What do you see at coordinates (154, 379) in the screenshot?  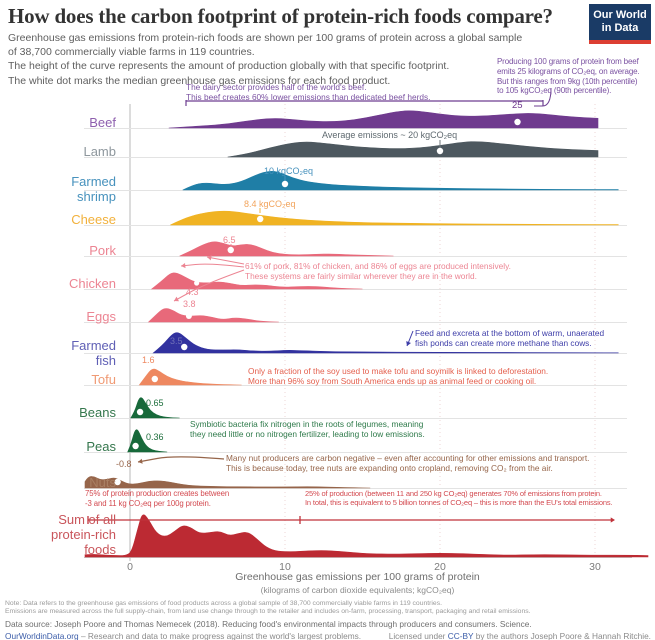 I see `median-dot-tofu` at bounding box center [154, 379].